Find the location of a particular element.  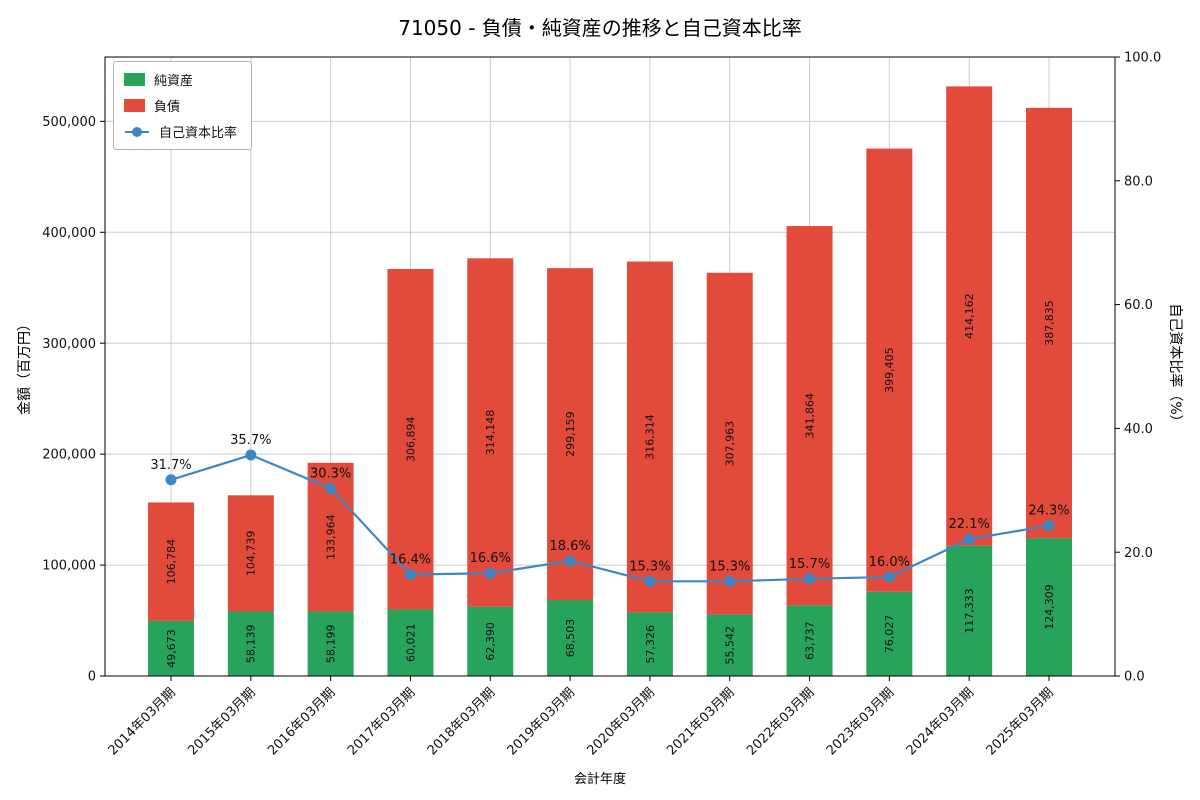

legend-label: 負債 is located at coordinates (167, 107).